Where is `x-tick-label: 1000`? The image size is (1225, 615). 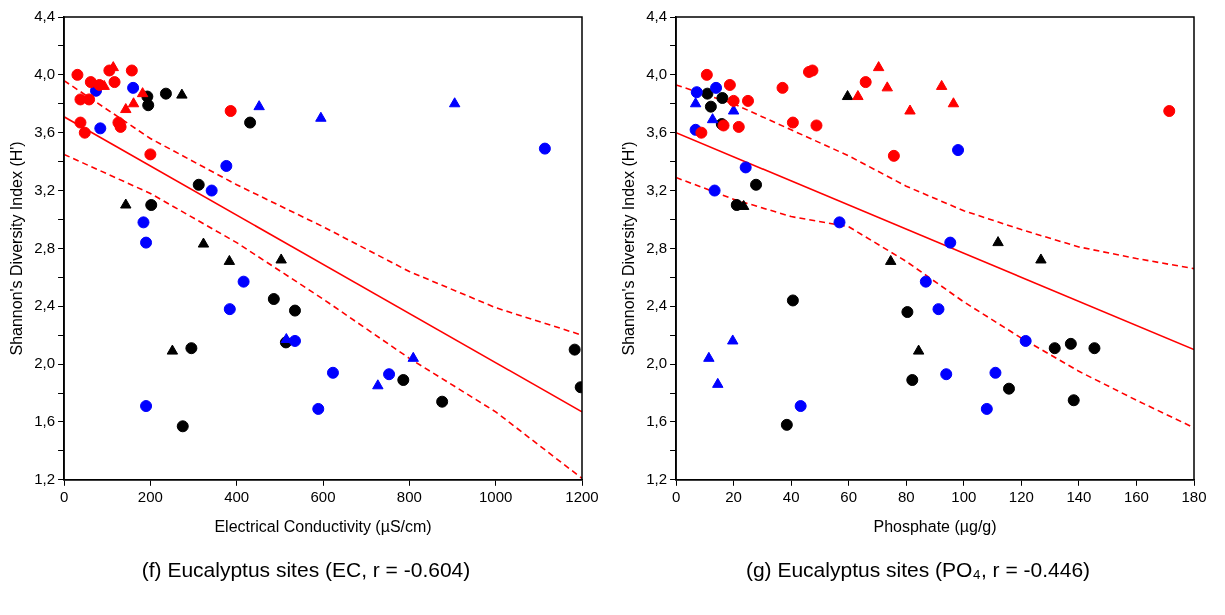 x-tick-label: 1000 is located at coordinates (495, 496).